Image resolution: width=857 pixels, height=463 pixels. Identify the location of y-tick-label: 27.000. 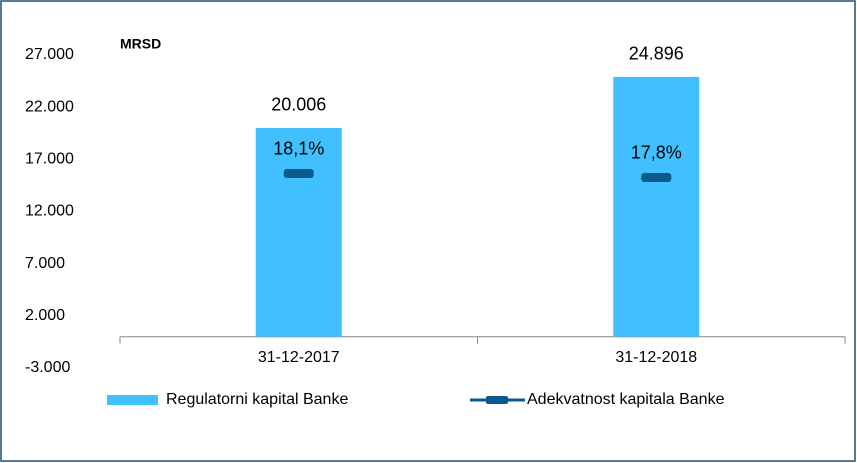
(49, 54).